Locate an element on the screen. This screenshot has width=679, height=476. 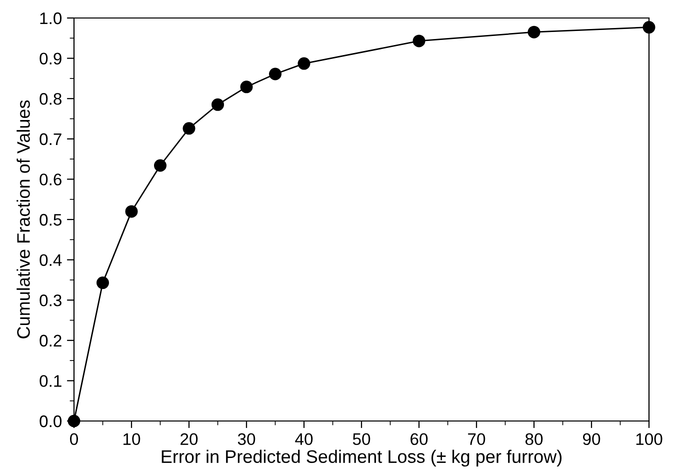
y-tick-label: 0.4 is located at coordinates (51, 260).